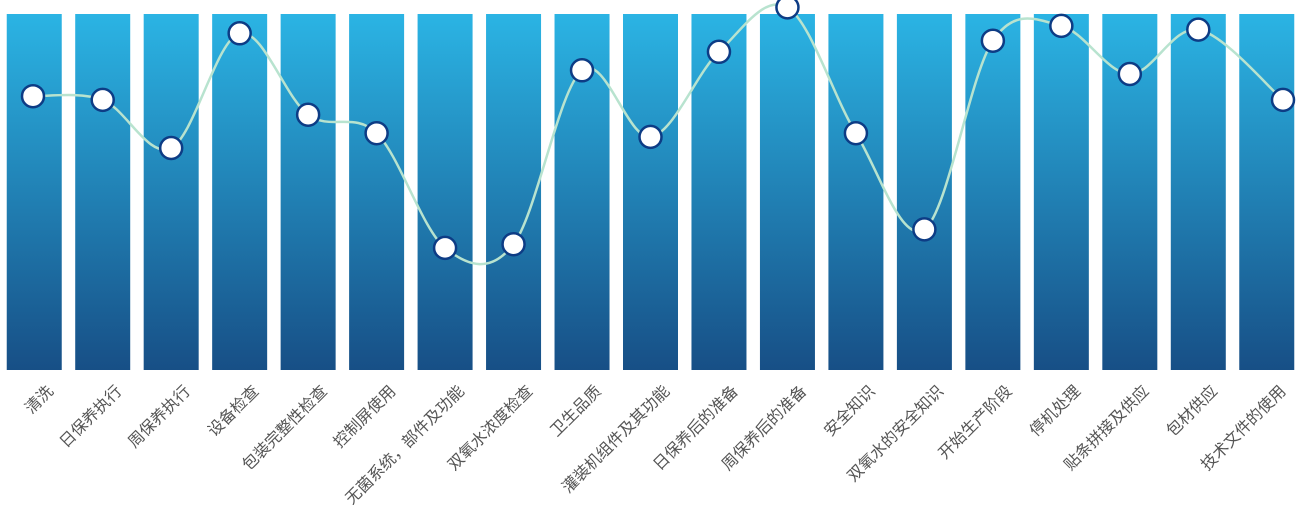 The image size is (1301, 527). What do you see at coordinates (91, 416) in the screenshot?
I see `x-tick-label: 日保养执行` at bounding box center [91, 416].